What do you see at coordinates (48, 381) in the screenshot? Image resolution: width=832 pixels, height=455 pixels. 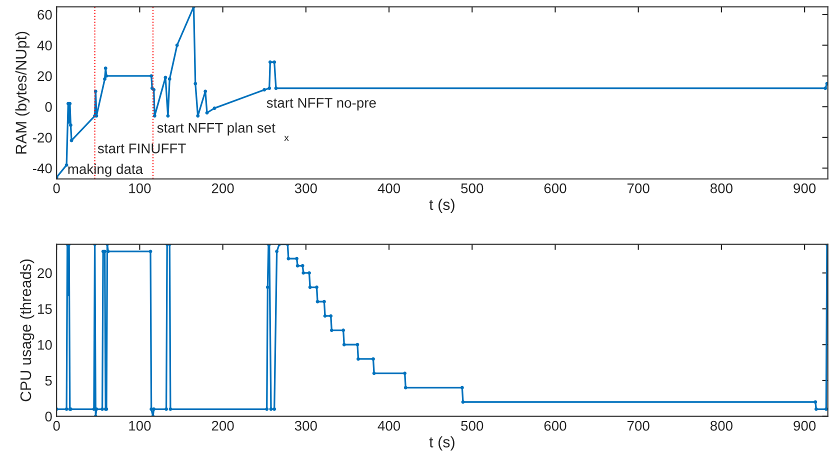 I see `y-tick-label: 5` at bounding box center [48, 381].